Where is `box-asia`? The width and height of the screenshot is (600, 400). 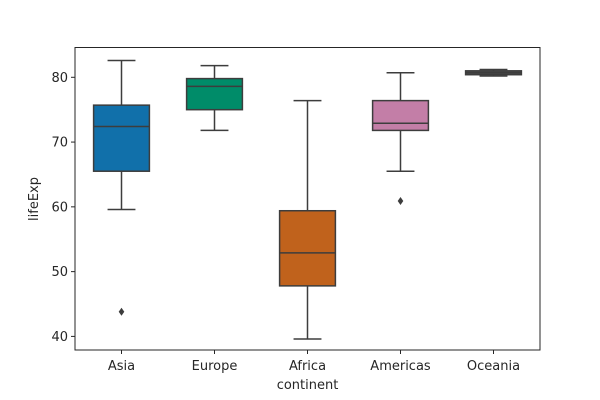
box-asia is located at coordinates (121, 187).